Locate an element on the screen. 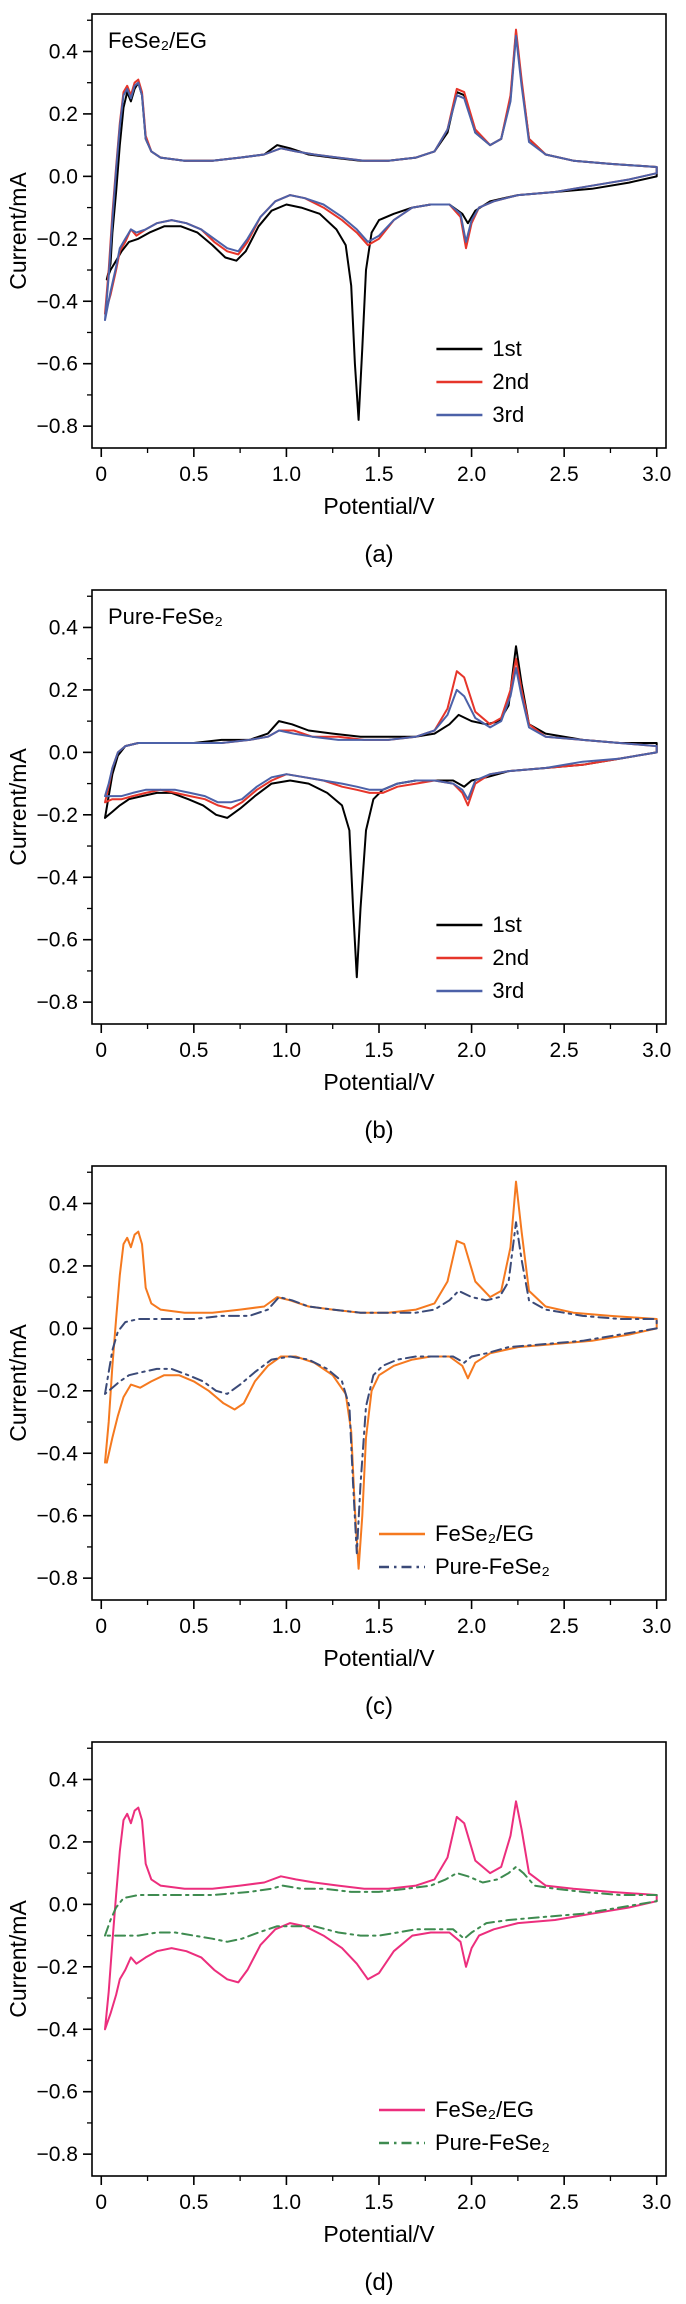 This screenshot has width=686, height=2304. panel-c-caption: (c) is located at coordinates (379, 1706).